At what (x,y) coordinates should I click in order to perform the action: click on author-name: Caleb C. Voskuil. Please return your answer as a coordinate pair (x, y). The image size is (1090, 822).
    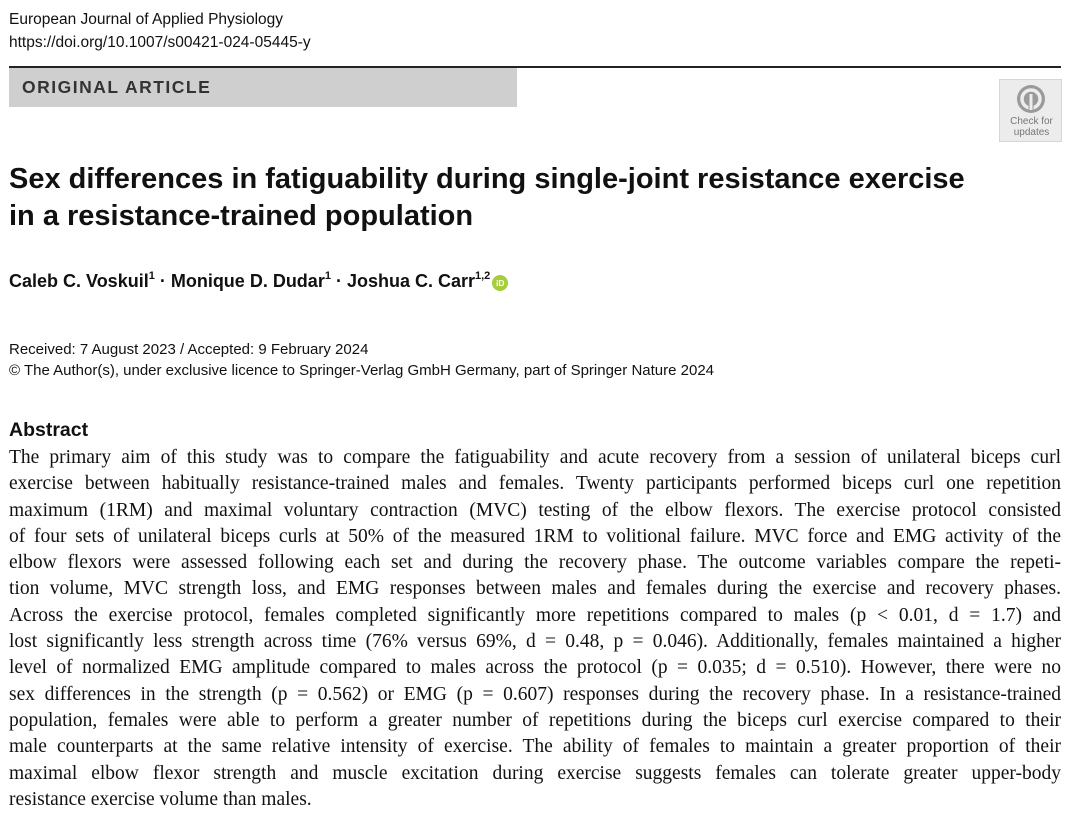
    Looking at the image, I should click on (79, 281).